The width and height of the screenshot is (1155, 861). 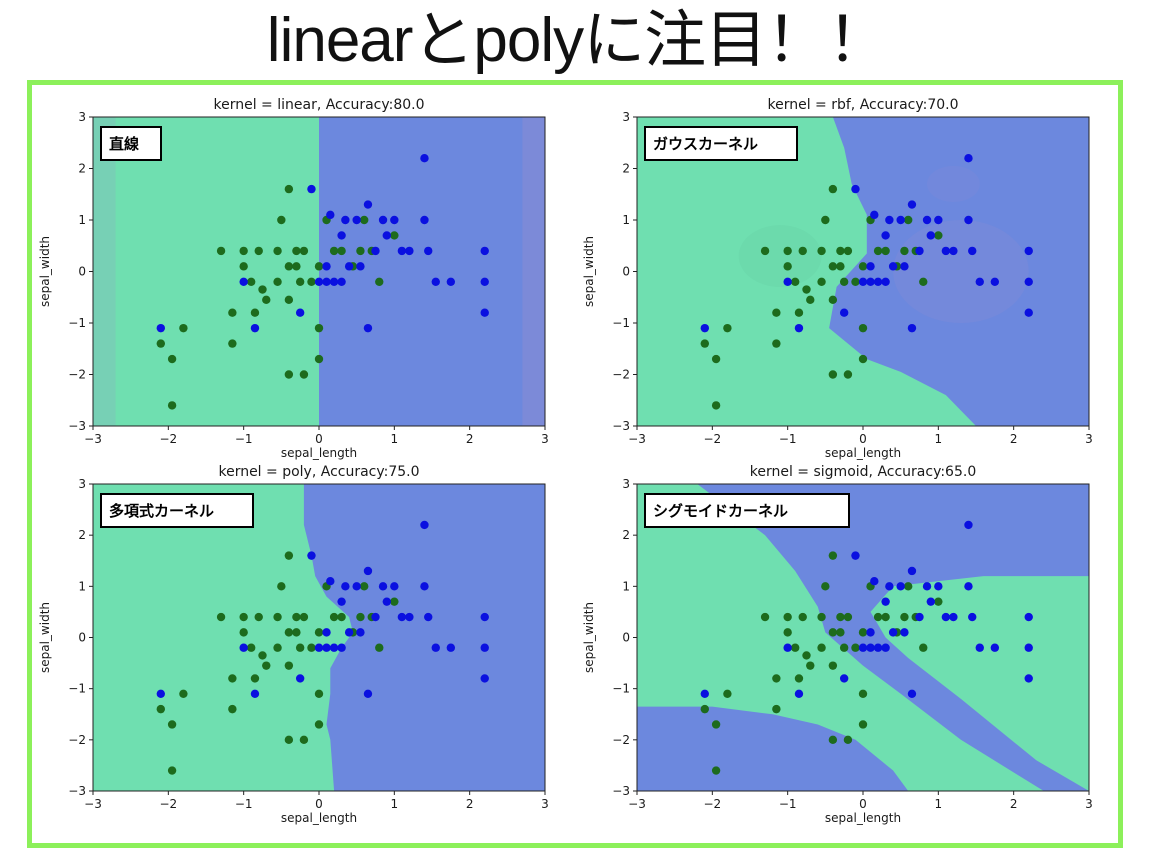 What do you see at coordinates (863, 472) in the screenshot?
I see `chart-title: kernel = sigmoid, Accuracy:65.0` at bounding box center [863, 472].